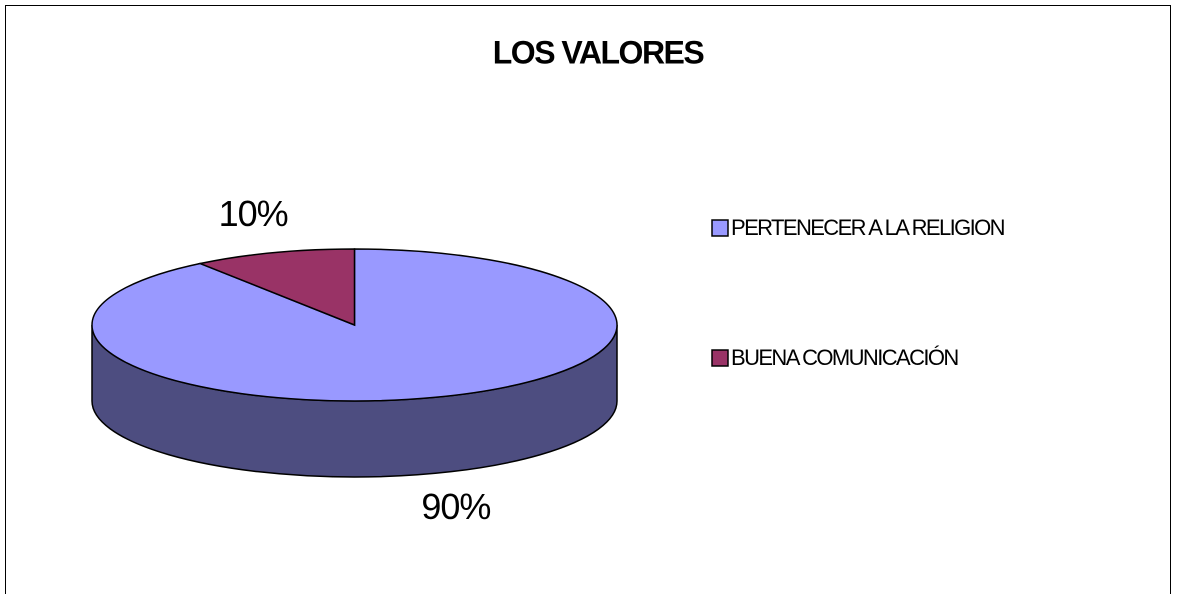 Image resolution: width=1182 pixels, height=594 pixels. I want to click on chart-title: LOS VALORES, so click(599, 52).